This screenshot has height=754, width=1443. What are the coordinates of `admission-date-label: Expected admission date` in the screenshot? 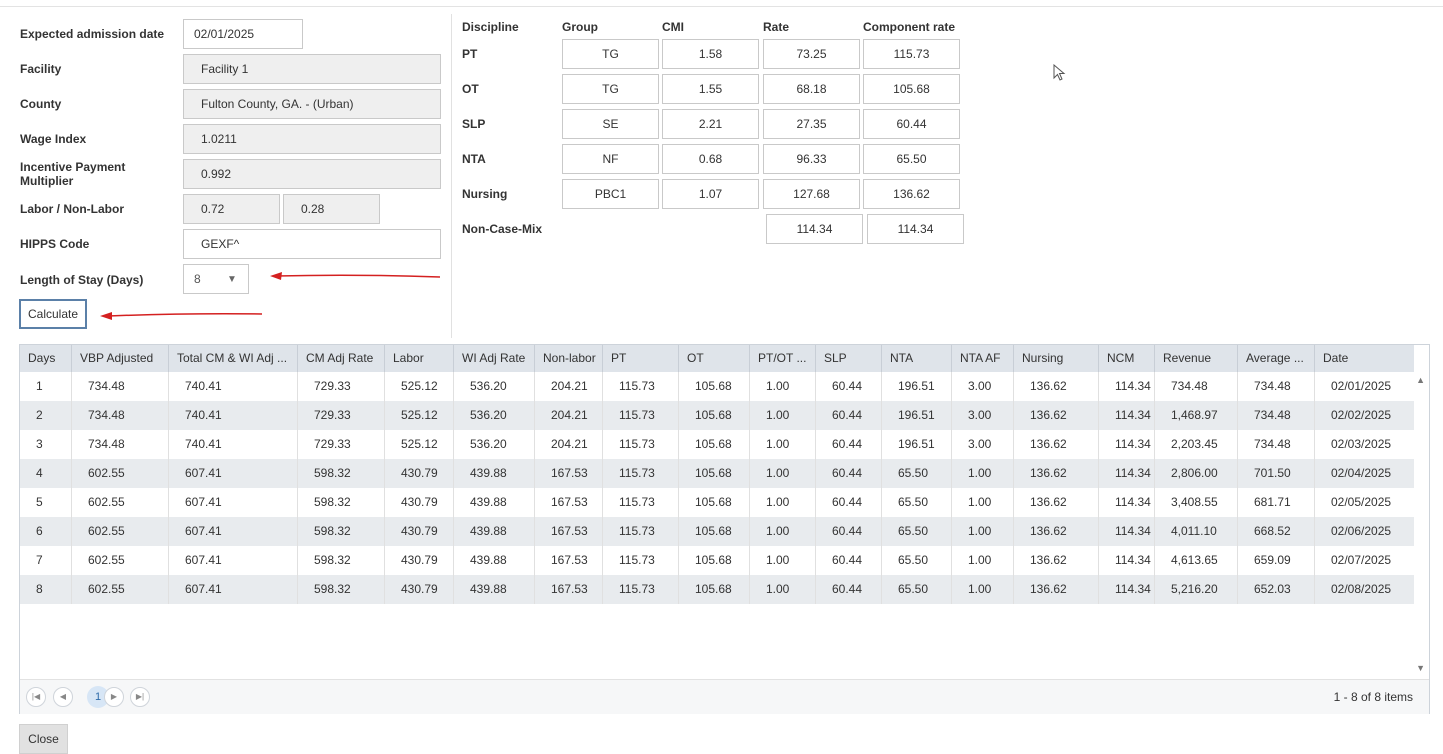 It's located at (92, 34).